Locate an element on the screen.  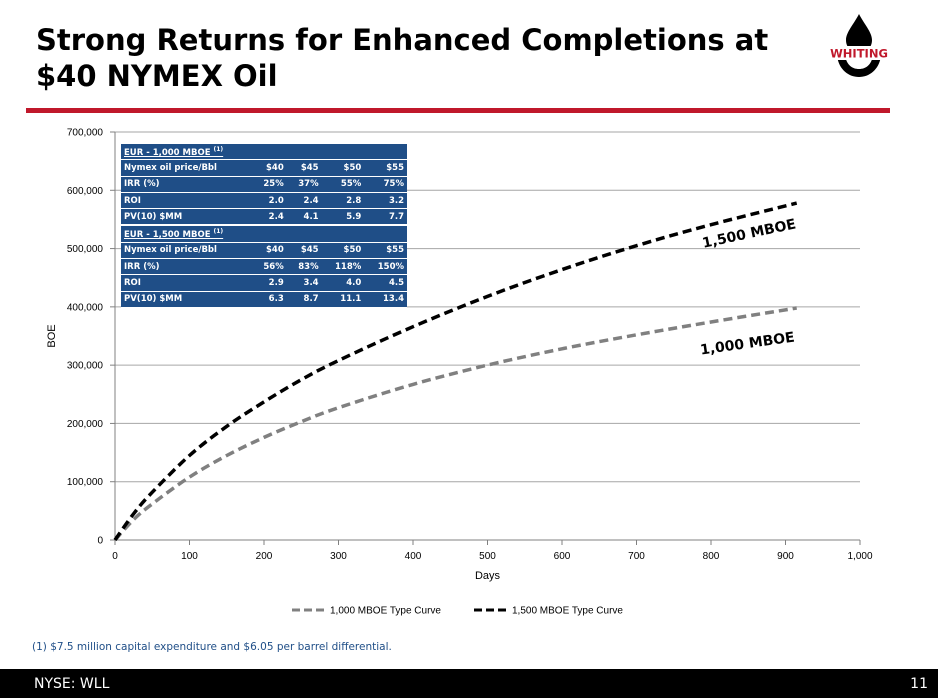
x-tick-label: 400 is located at coordinates (413, 556).